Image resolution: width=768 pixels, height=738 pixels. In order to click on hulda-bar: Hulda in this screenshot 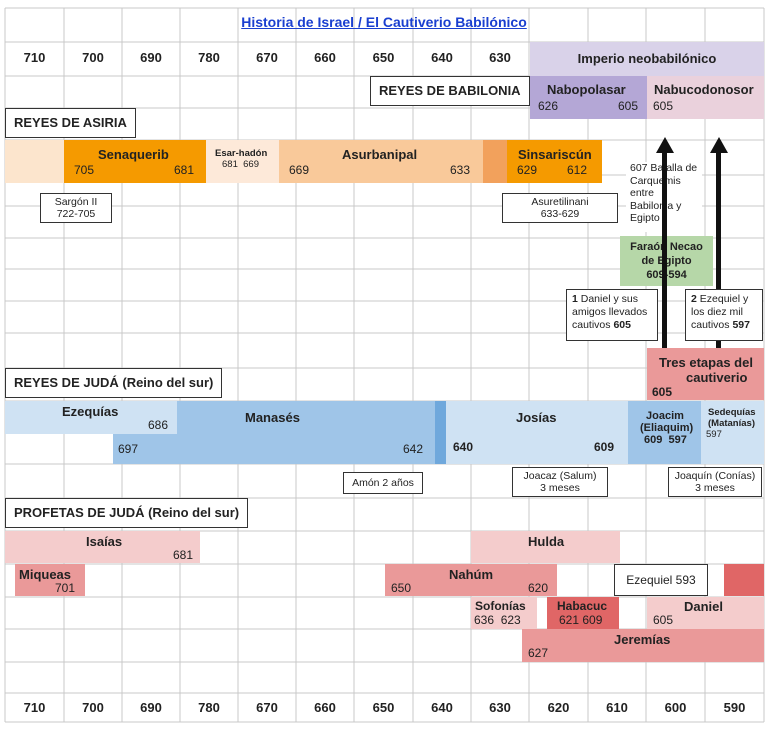, I will do `click(545, 547)`.